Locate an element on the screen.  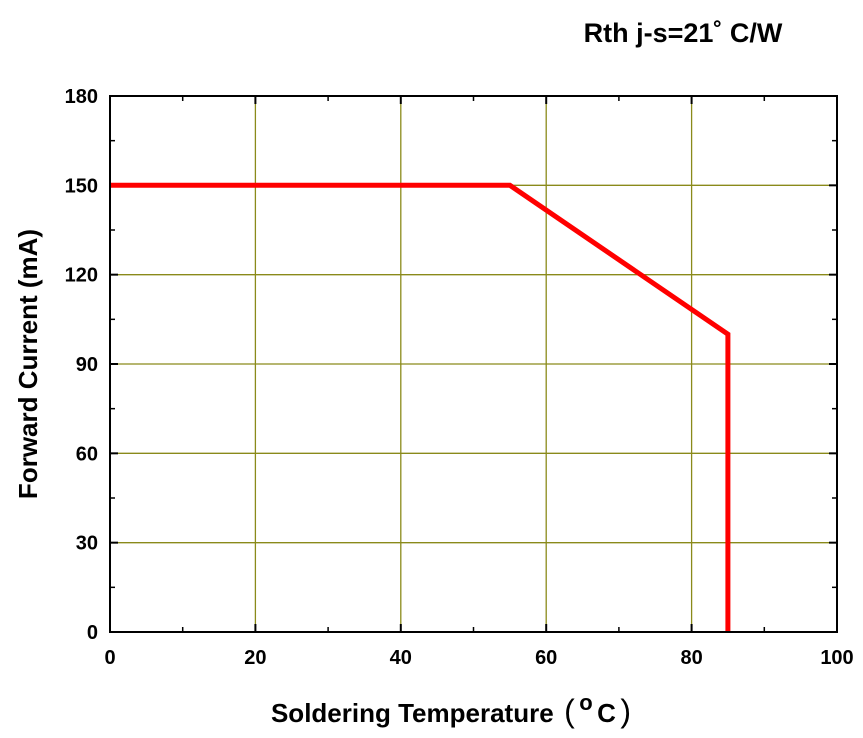
y-tick-label: 0 is located at coordinates (92, 633).